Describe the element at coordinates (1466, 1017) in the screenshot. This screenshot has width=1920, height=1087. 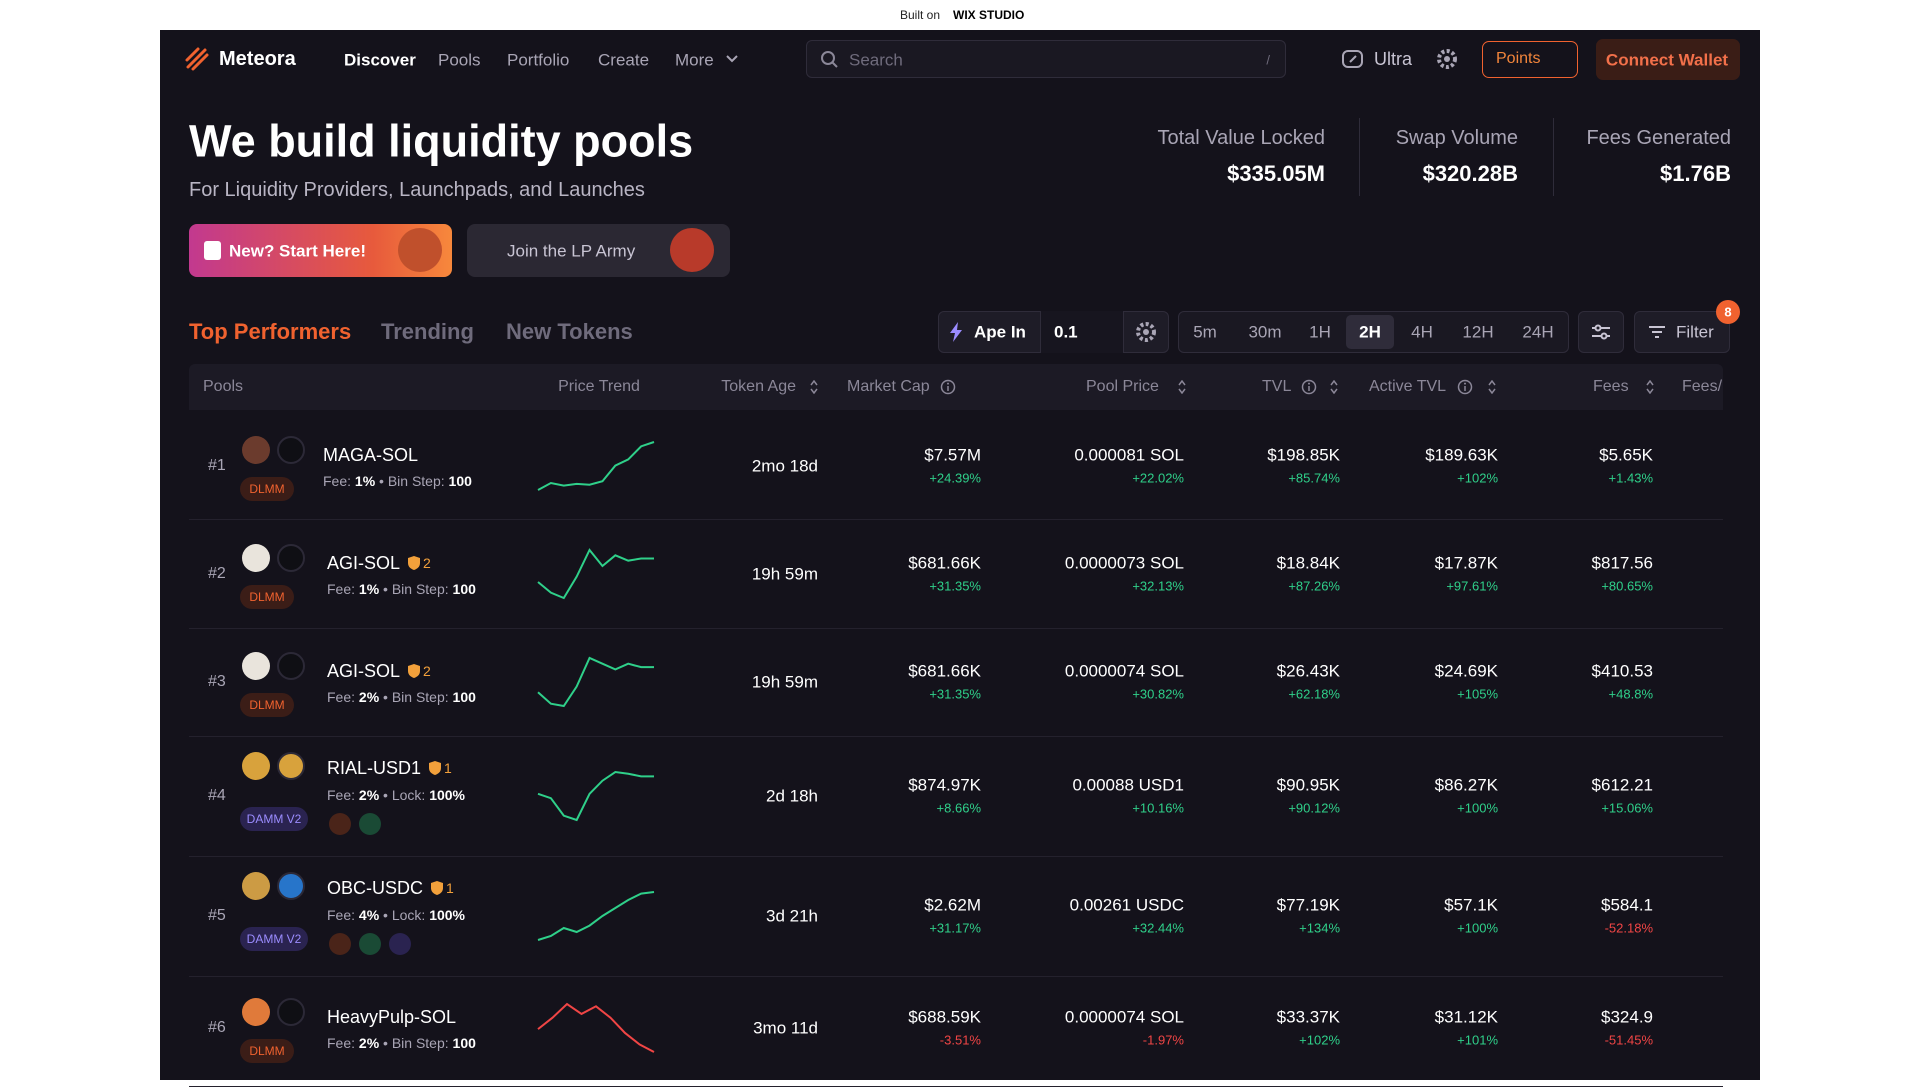
I see `active-tvl: $31.12K` at that location.